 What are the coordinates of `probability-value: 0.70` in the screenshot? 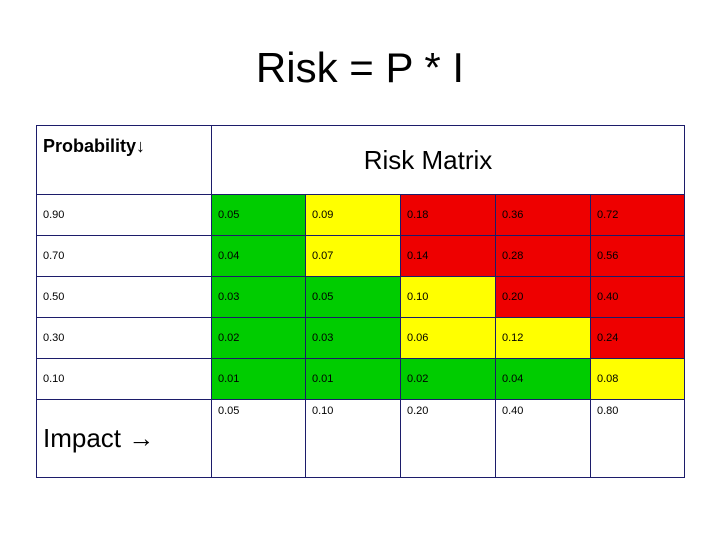 It's located at (124, 256).